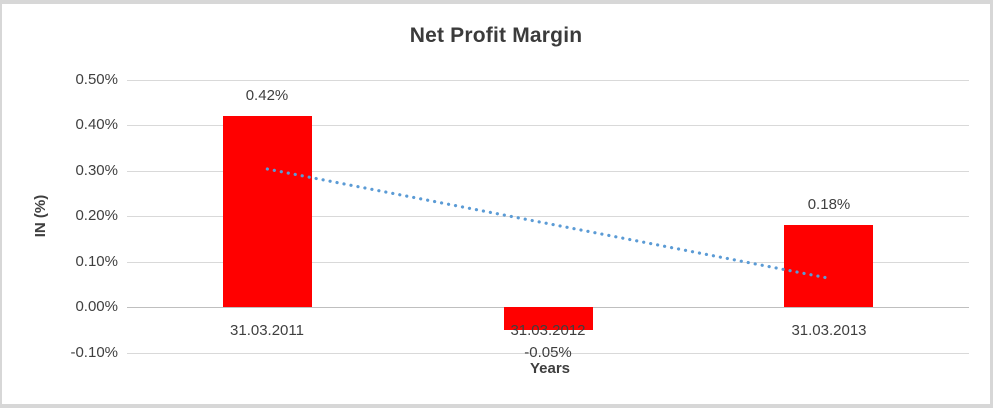 The width and height of the screenshot is (993, 408). What do you see at coordinates (267, 330) in the screenshot?
I see `x-category-label: 31.03.2011` at bounding box center [267, 330].